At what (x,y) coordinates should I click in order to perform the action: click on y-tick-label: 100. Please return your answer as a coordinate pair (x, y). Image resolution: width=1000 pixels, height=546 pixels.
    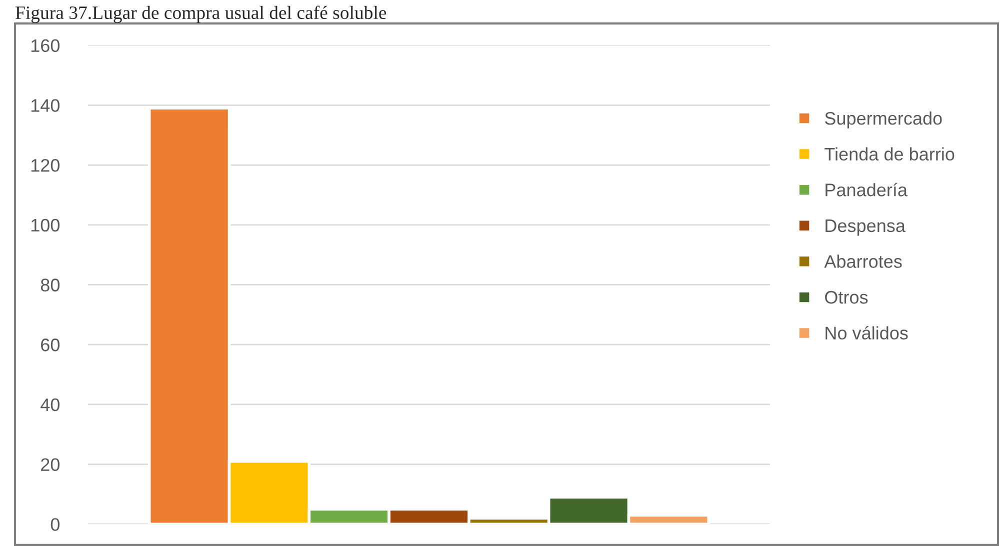
    Looking at the image, I should click on (45, 225).